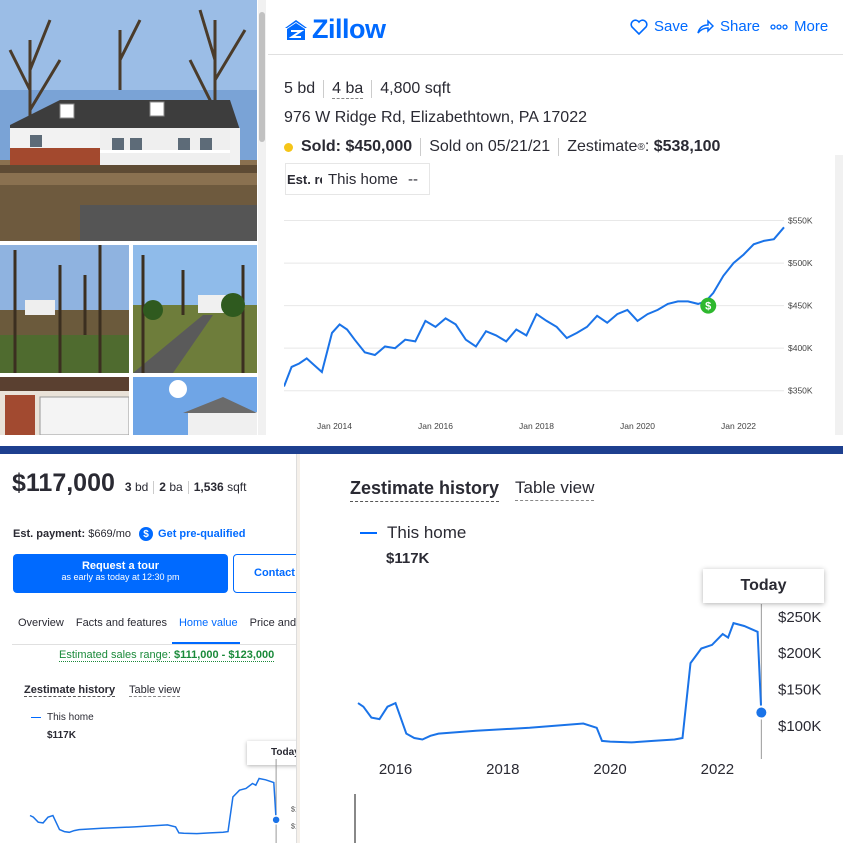 This screenshot has width=843, height=843. What do you see at coordinates (536, 426) in the screenshot?
I see `x-tick-label: Jan 2018` at bounding box center [536, 426].